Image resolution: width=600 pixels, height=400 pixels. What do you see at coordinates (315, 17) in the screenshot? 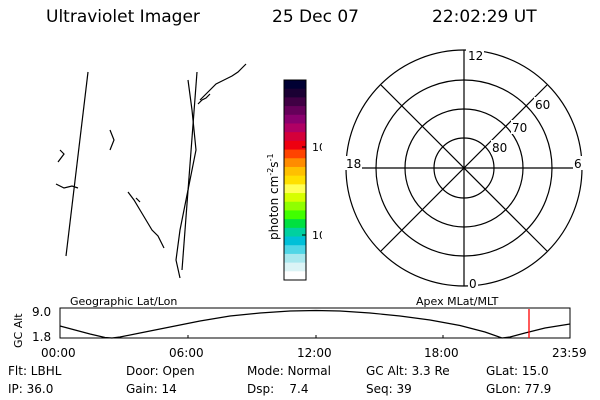
I see `header-date: 25 Dec 07` at bounding box center [315, 17].